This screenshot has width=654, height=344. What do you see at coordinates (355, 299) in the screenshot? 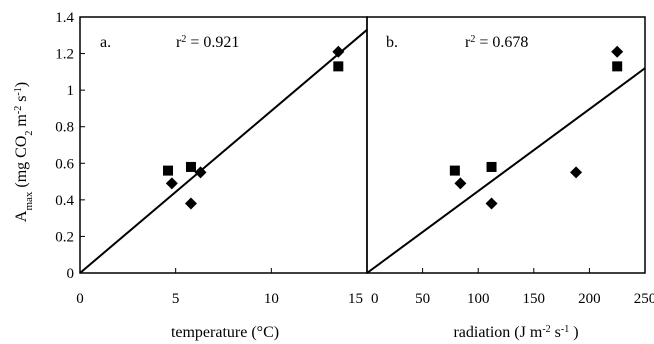
I see `x-tick-label-a: 15` at bounding box center [355, 299].